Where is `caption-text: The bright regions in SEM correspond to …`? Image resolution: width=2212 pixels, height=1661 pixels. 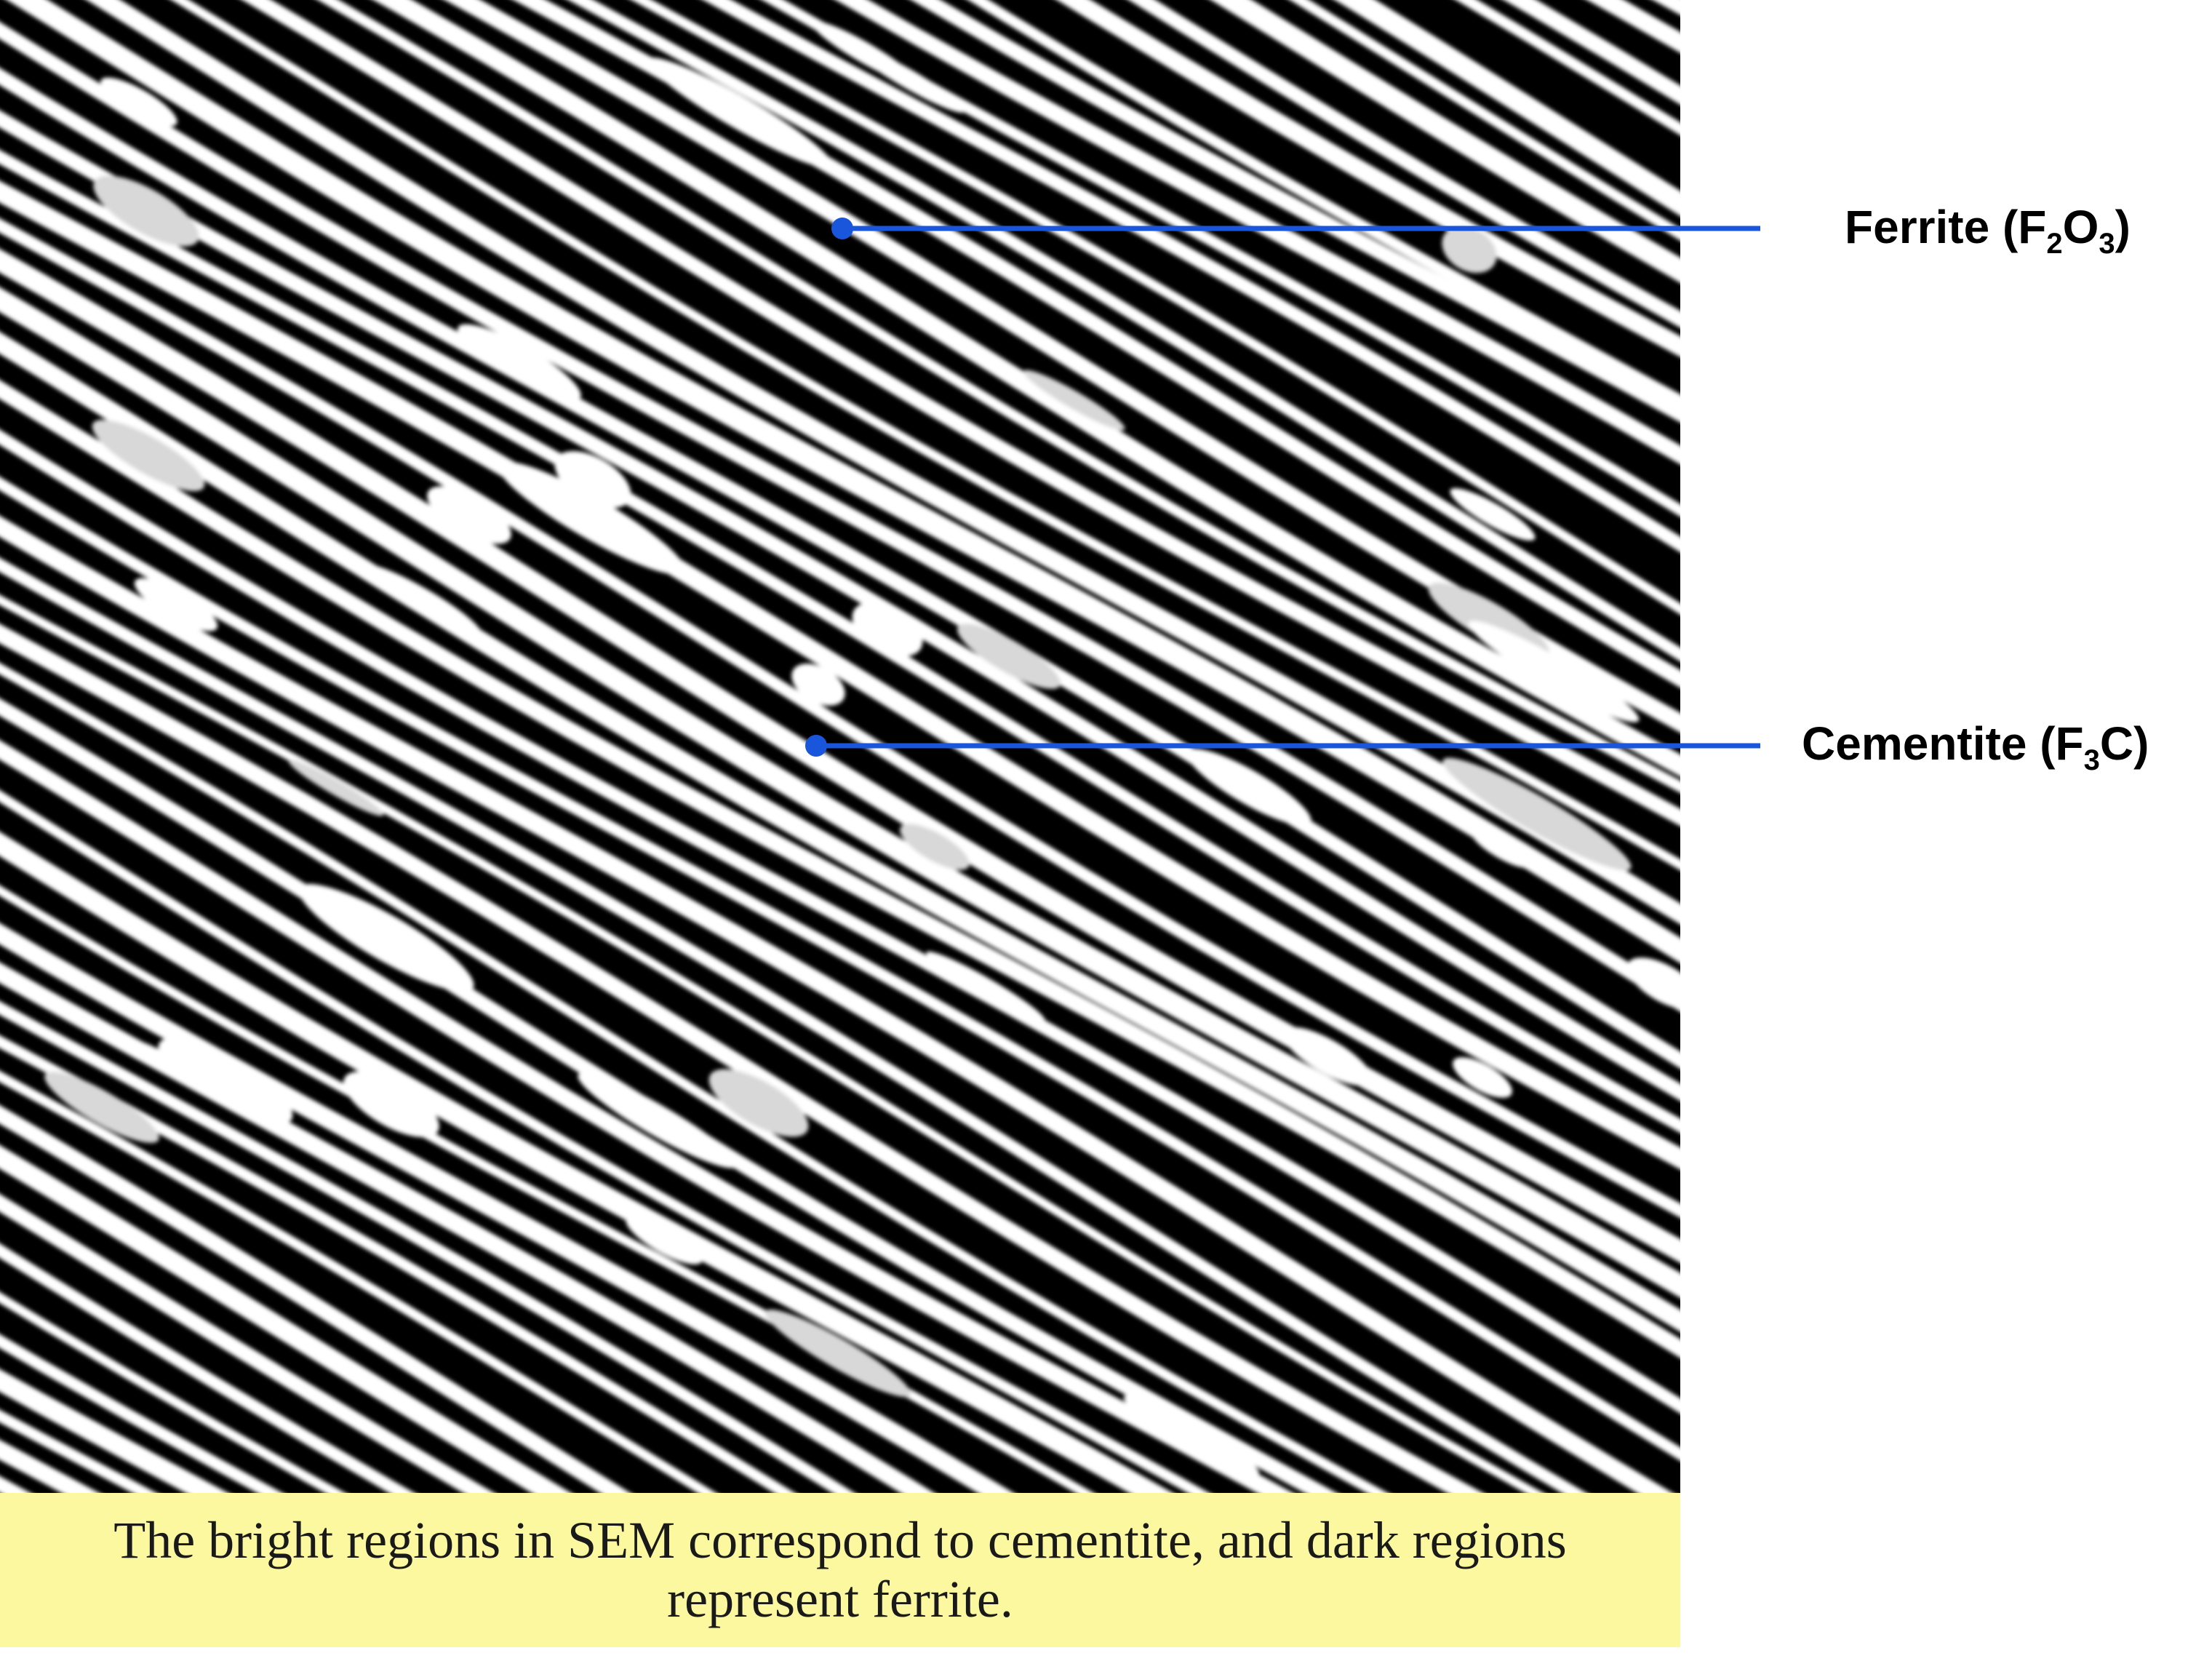 caption-text: The bright regions in SEM correspond to … is located at coordinates (840, 1569).